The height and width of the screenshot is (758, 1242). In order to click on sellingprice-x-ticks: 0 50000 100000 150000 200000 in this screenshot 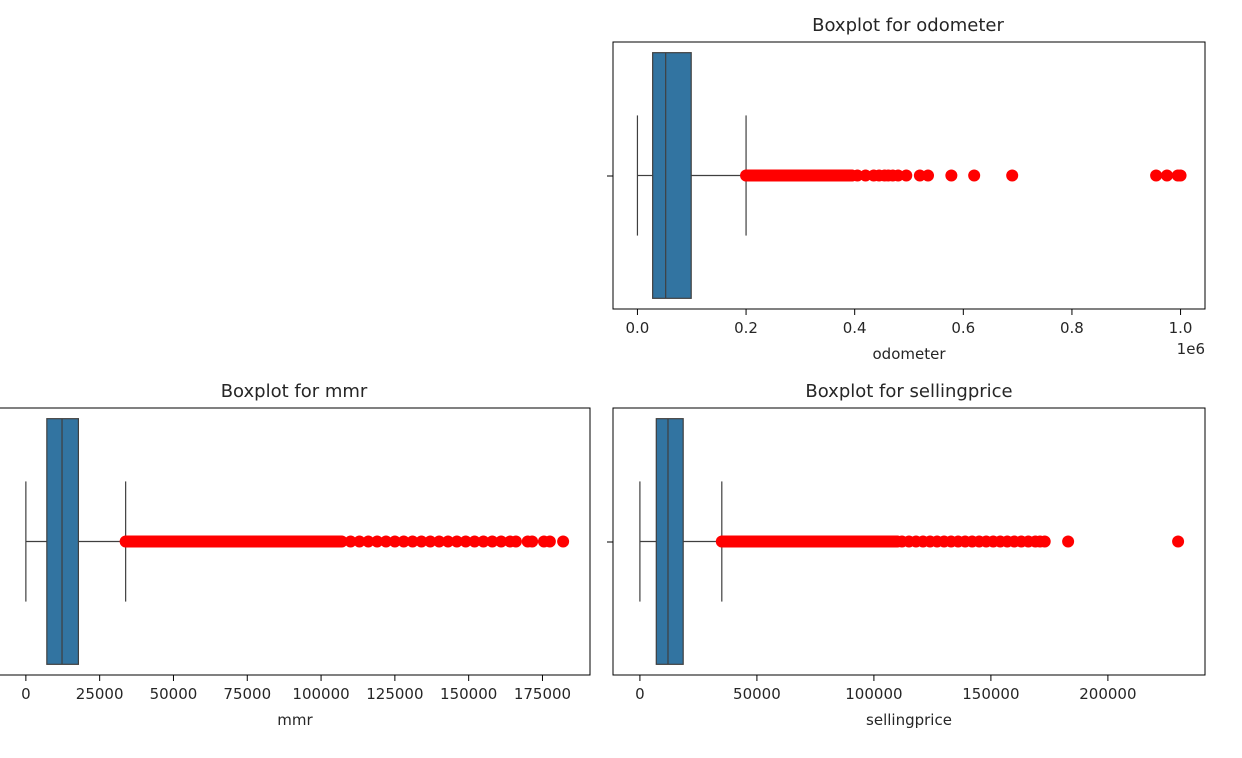, I will do `click(886, 689)`.